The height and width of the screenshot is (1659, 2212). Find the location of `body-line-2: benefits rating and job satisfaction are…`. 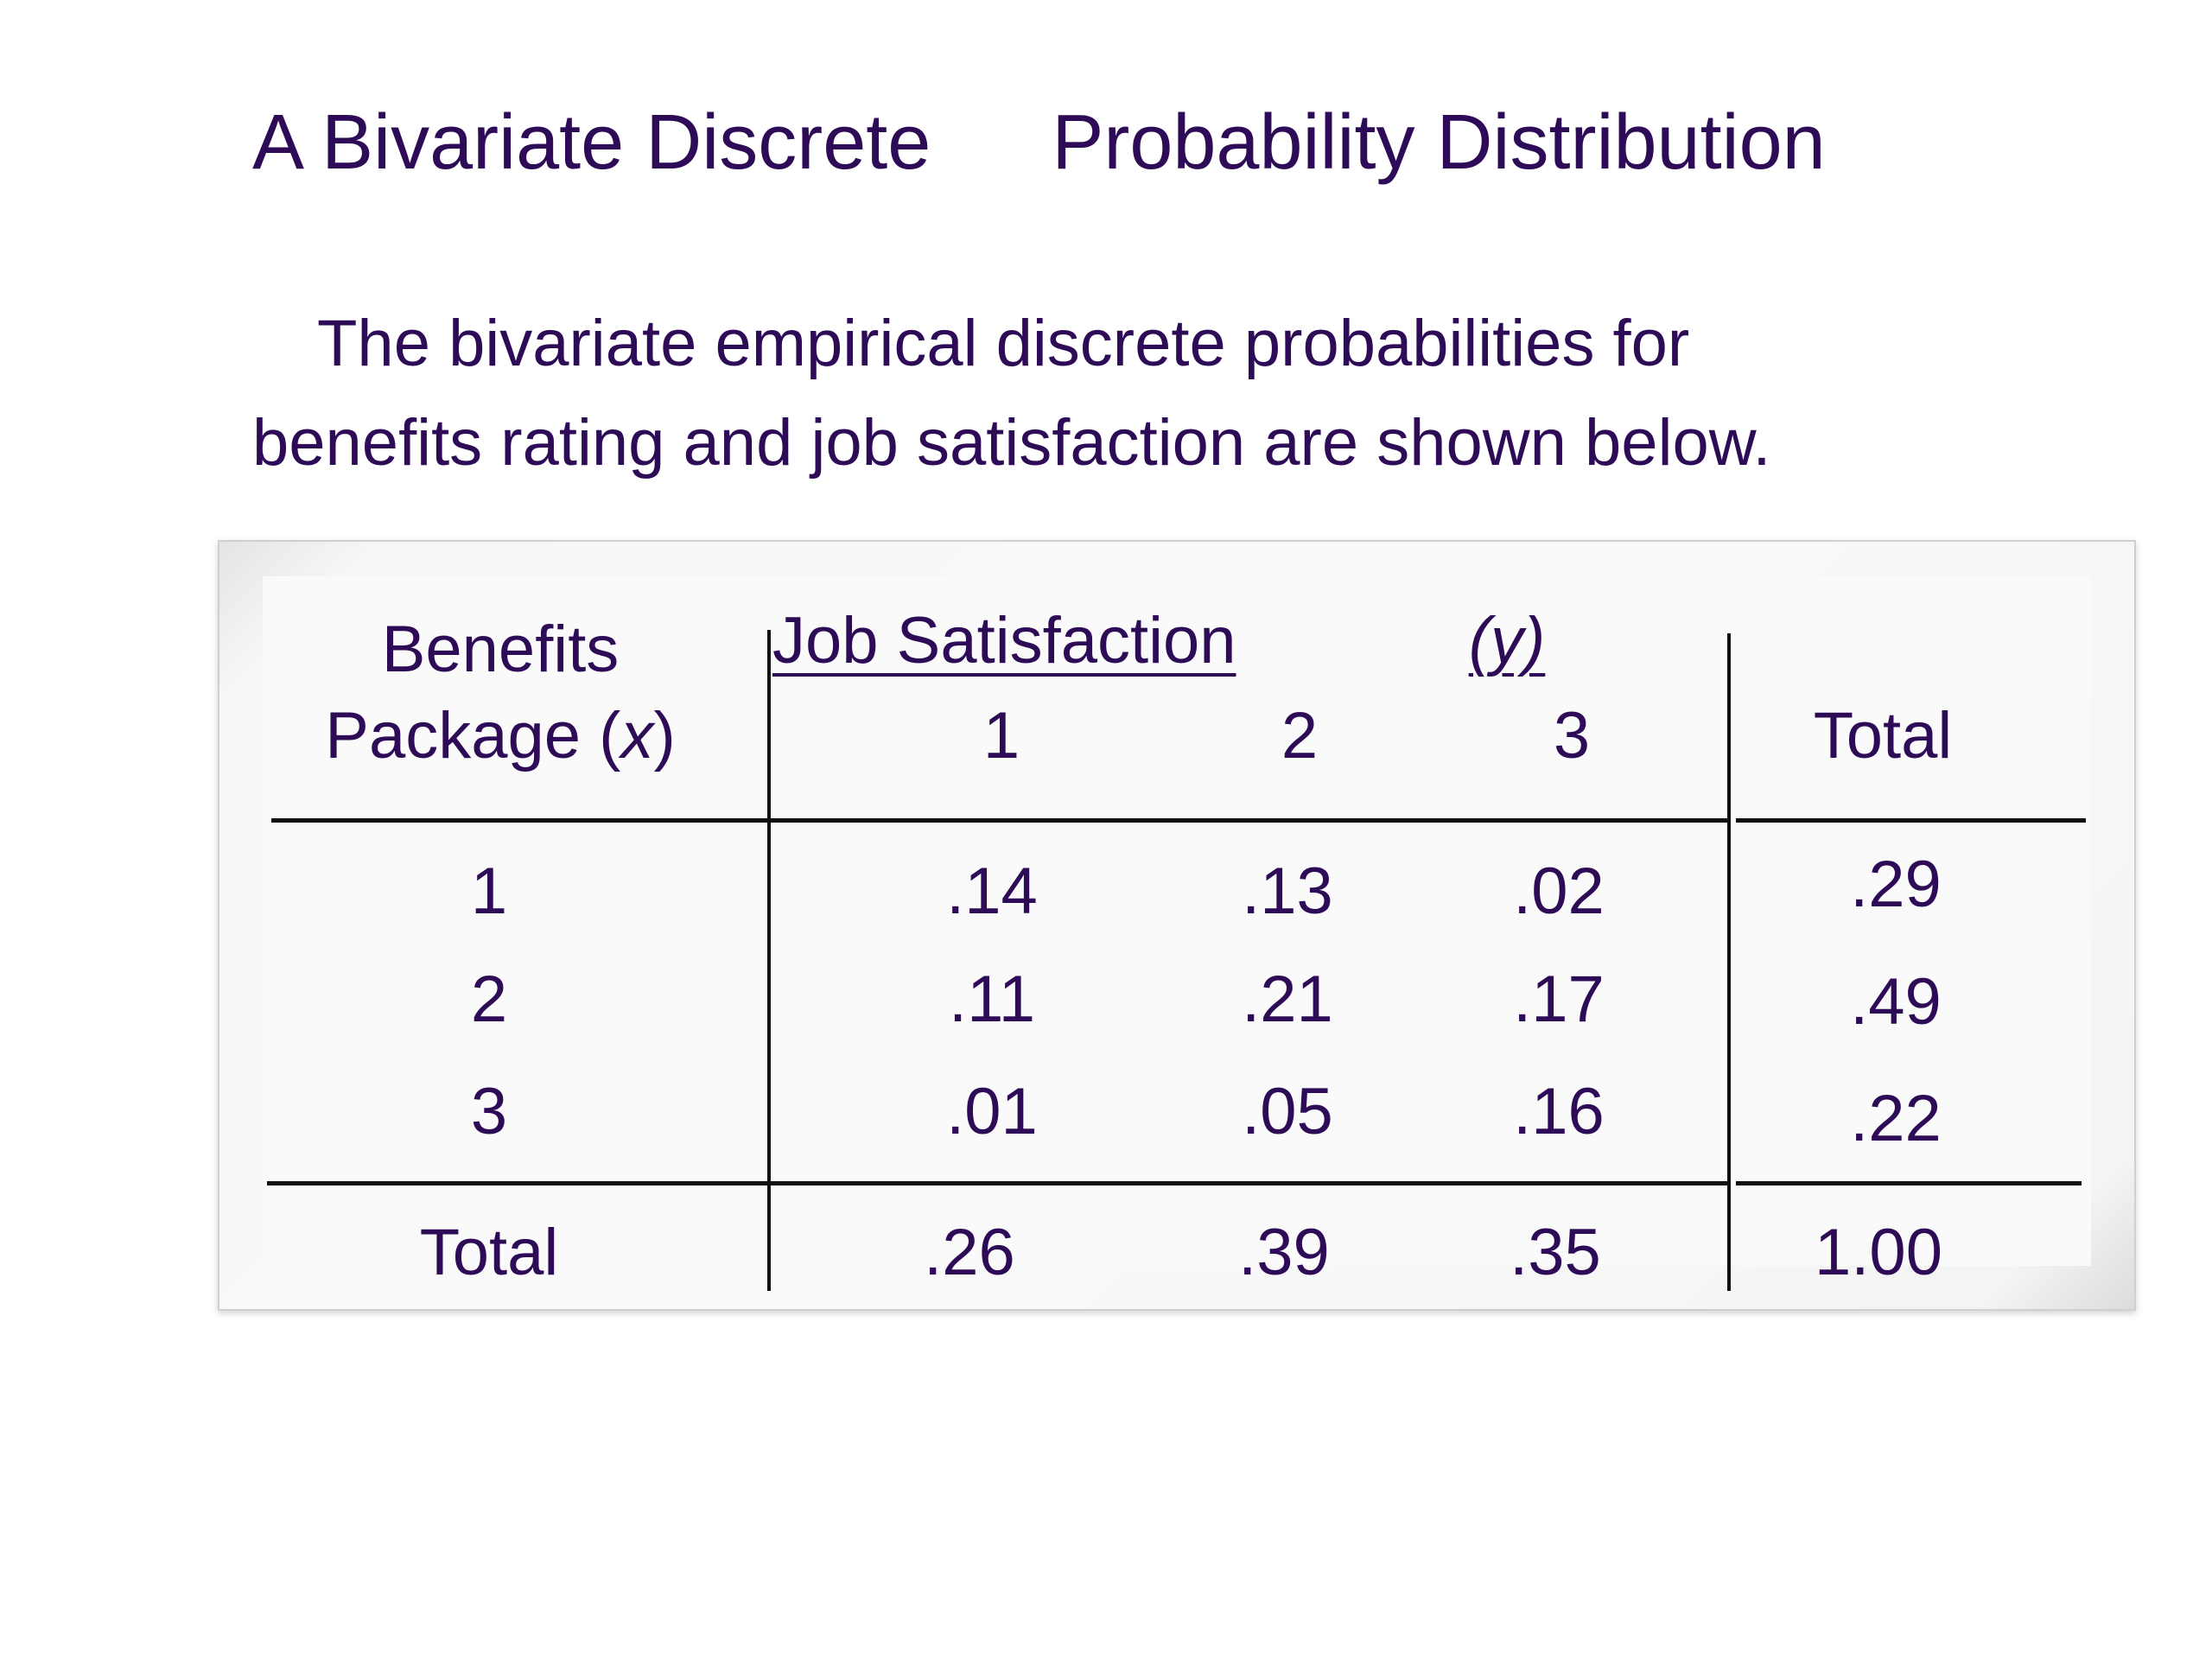

body-line-2: benefits rating and job satisfaction are… is located at coordinates (1011, 443).